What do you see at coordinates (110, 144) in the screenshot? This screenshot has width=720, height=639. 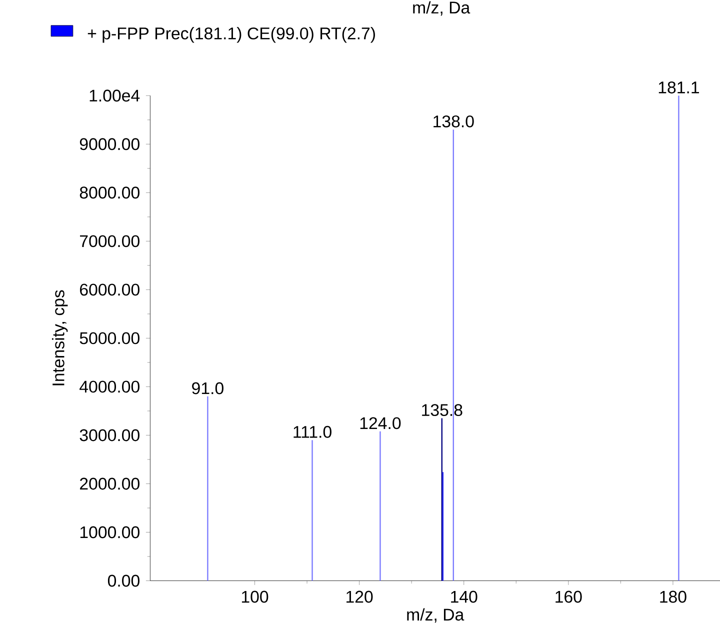 I see `y-tick-label: 9000.00` at bounding box center [110, 144].